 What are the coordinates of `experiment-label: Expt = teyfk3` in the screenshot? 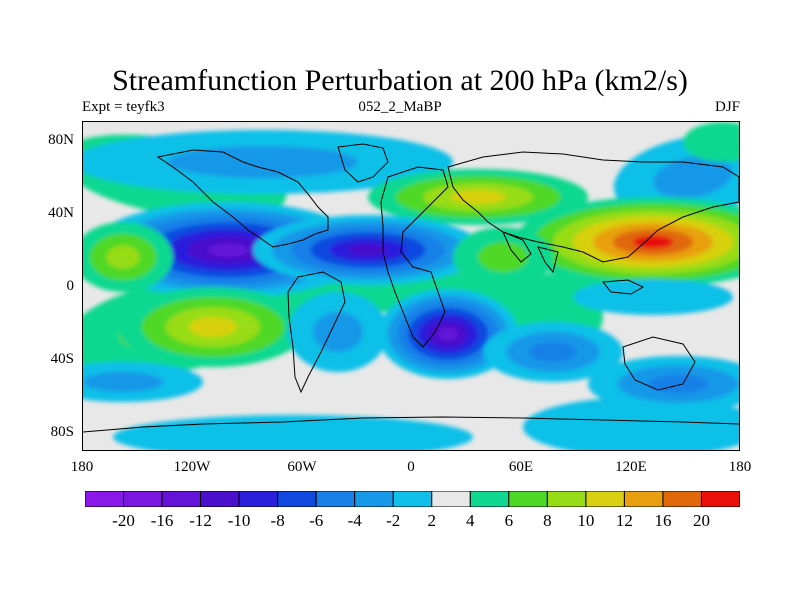 It's located at (123, 107).